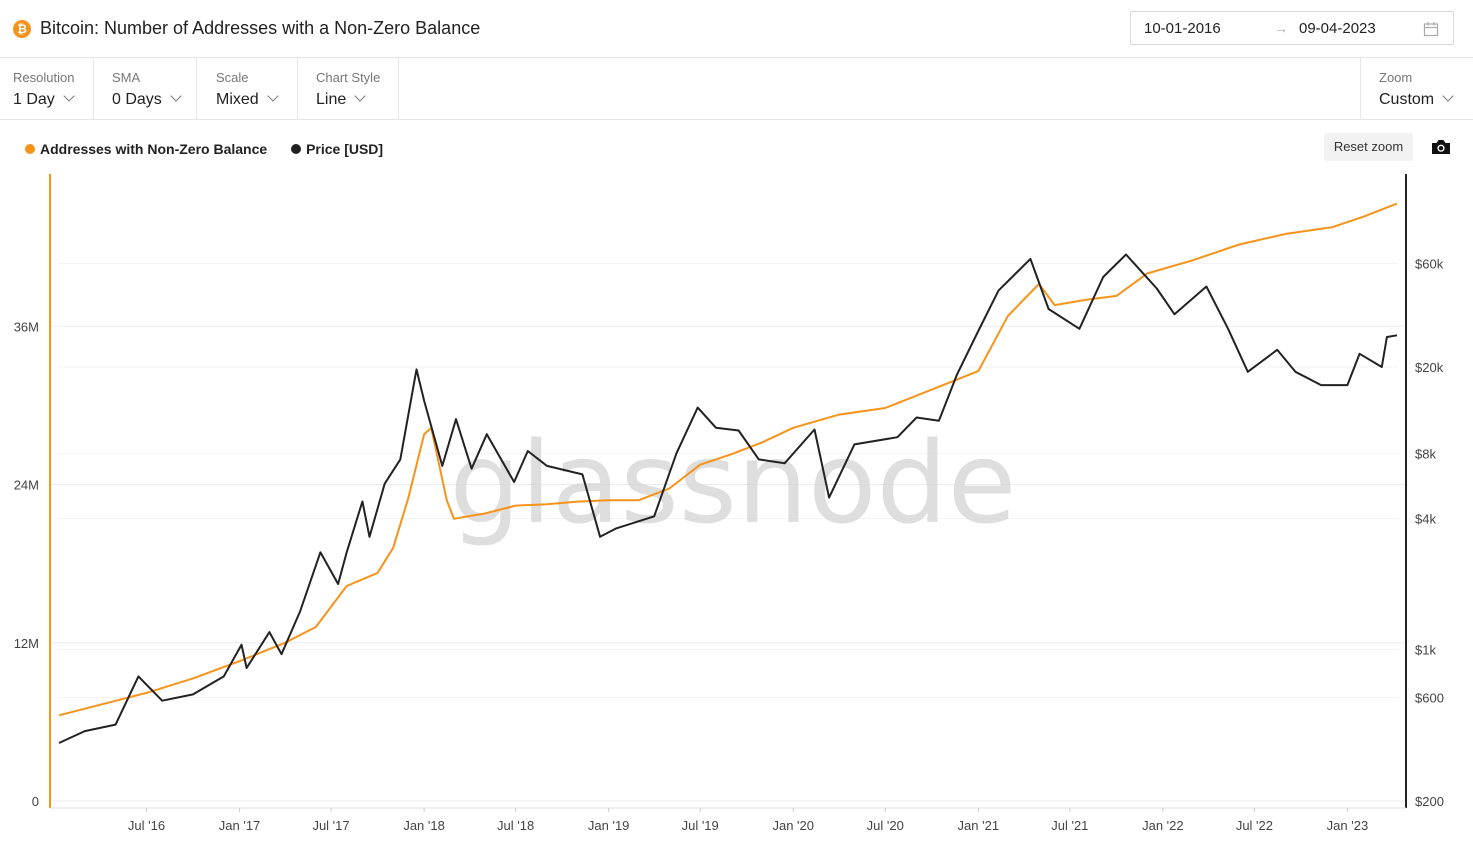  What do you see at coordinates (237, 99) in the screenshot?
I see `scale-value-text: Mixed` at bounding box center [237, 99].